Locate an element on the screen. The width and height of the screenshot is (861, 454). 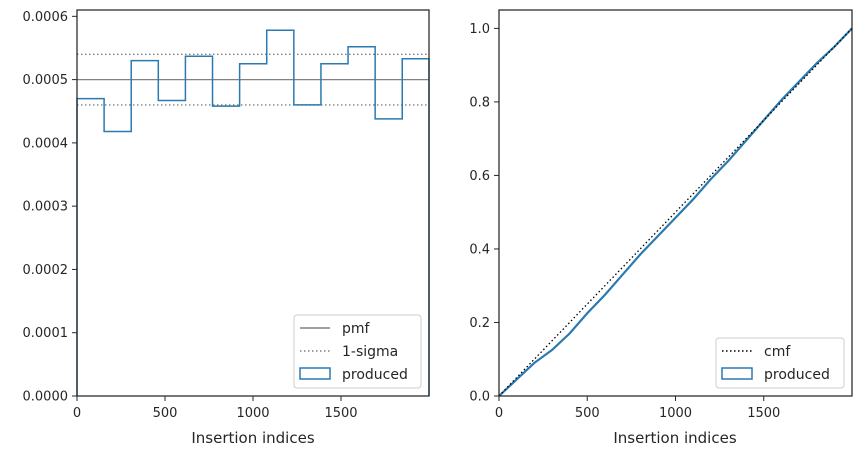
left-x-axis-label: Insertion indices is located at coordinates (252, 438).